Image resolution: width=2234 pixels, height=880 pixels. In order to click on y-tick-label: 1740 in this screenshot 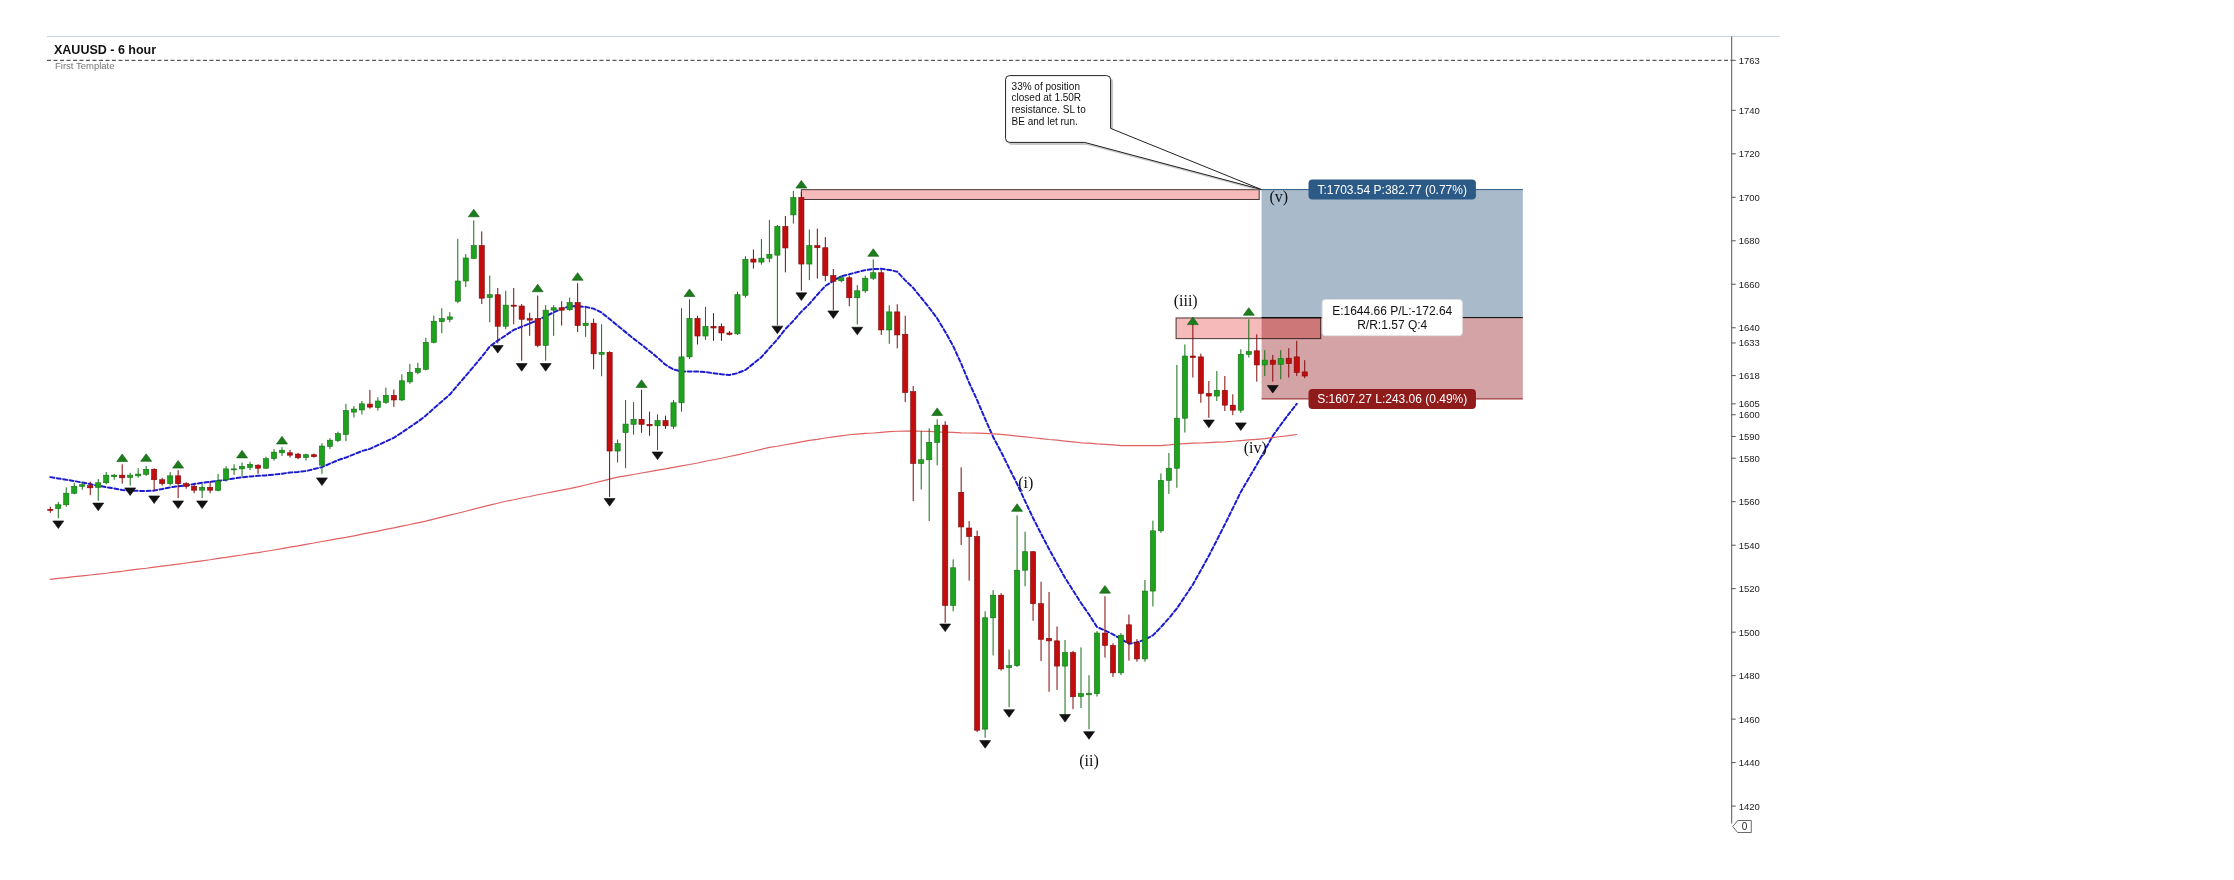, I will do `click(1749, 110)`.